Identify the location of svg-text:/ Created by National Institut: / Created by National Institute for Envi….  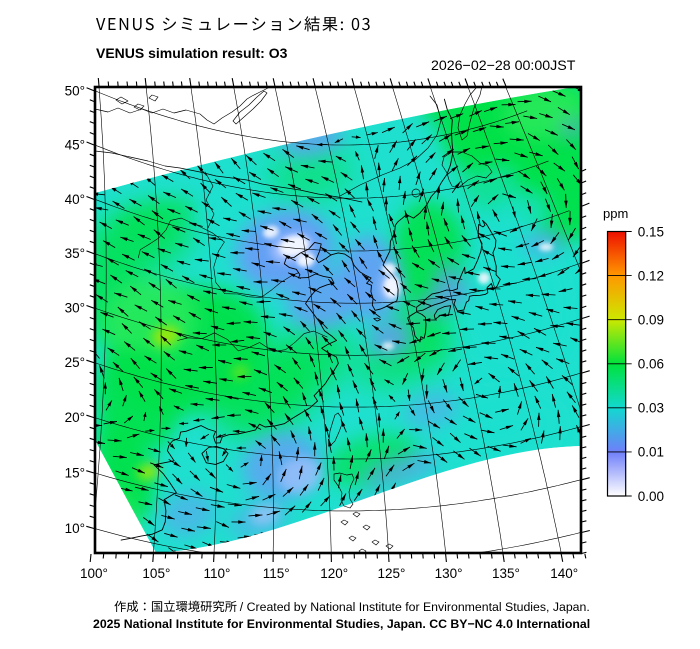
(415, 607).